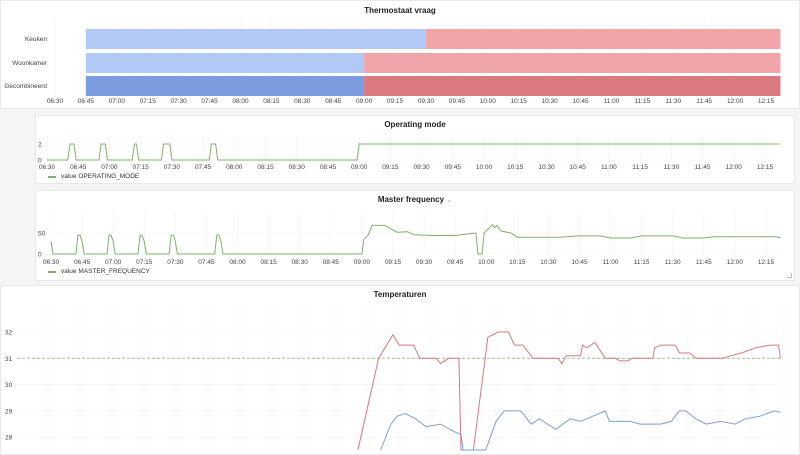  Describe the element at coordinates (25, 86) in the screenshot. I see `row-label: Gecombineerd` at that location.